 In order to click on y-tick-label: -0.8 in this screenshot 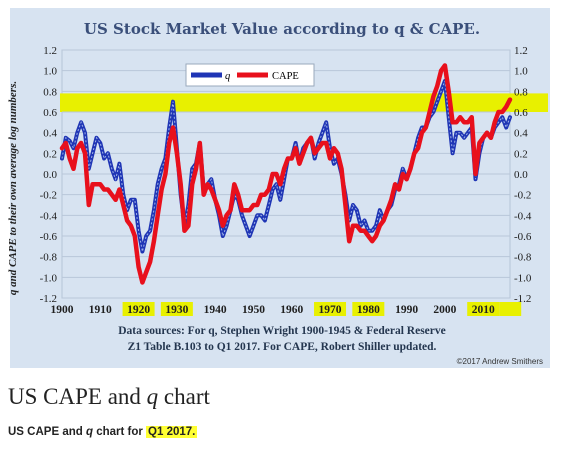, I will do `click(49, 258)`.